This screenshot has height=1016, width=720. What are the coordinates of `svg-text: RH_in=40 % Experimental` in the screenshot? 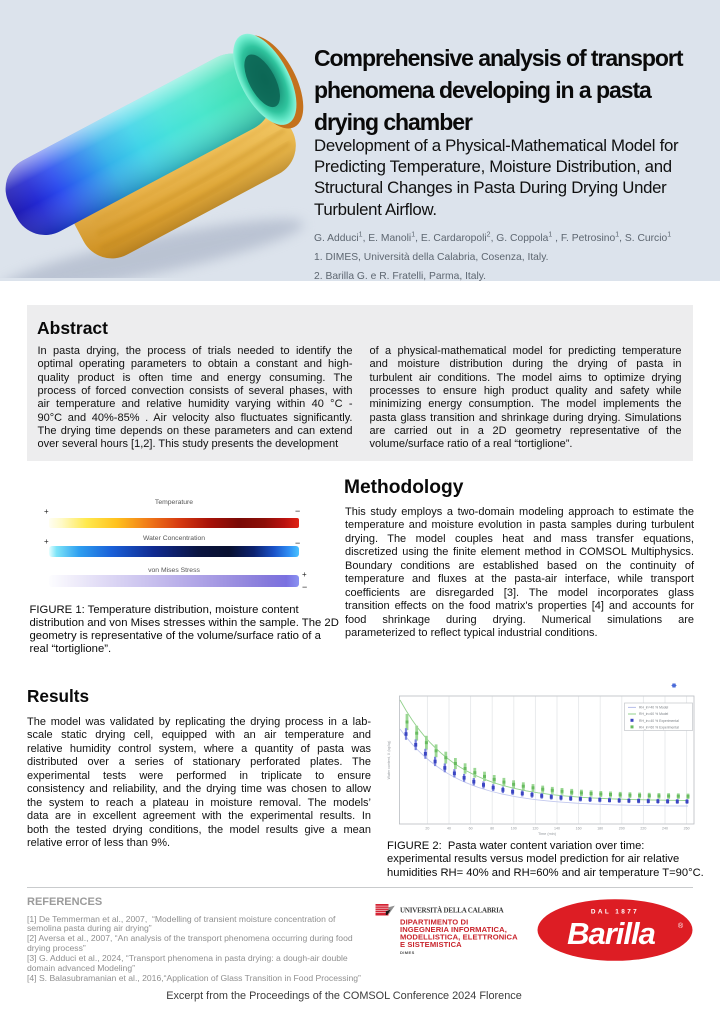 It's located at (659, 721).